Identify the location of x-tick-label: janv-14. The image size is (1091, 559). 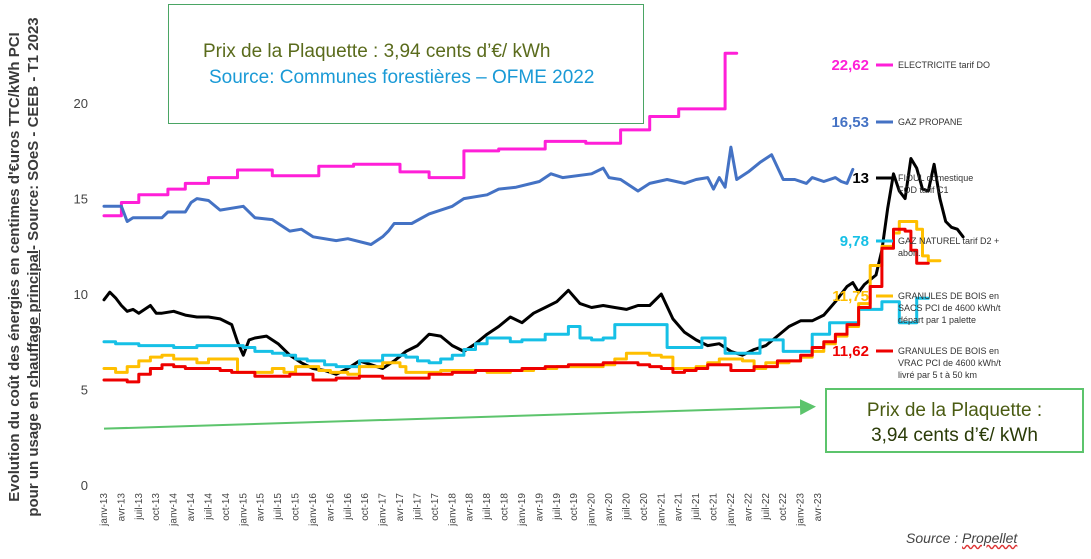
(174, 510).